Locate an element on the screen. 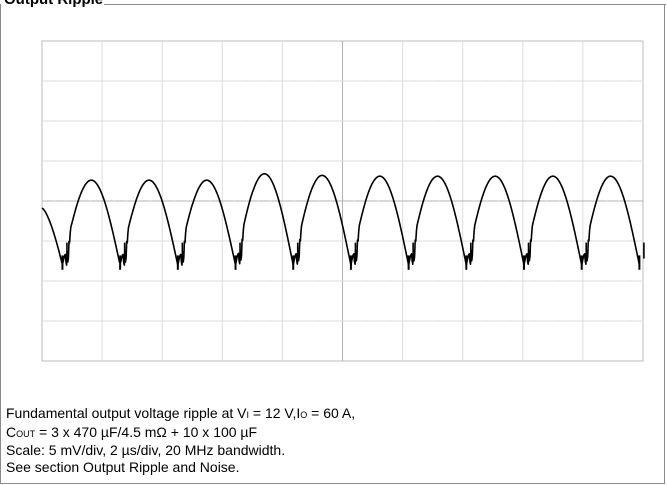 This screenshot has height=486, width=667. frame-top-border is located at coordinates (385, 4).